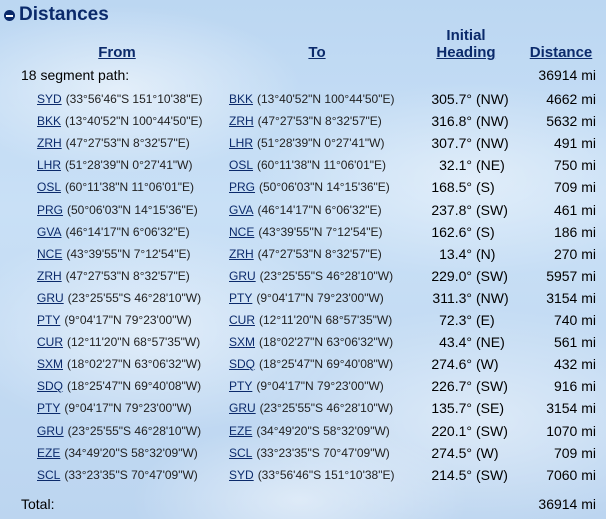 The width and height of the screenshot is (606, 519). I want to click on from-airport-link: BKK, so click(49, 121).